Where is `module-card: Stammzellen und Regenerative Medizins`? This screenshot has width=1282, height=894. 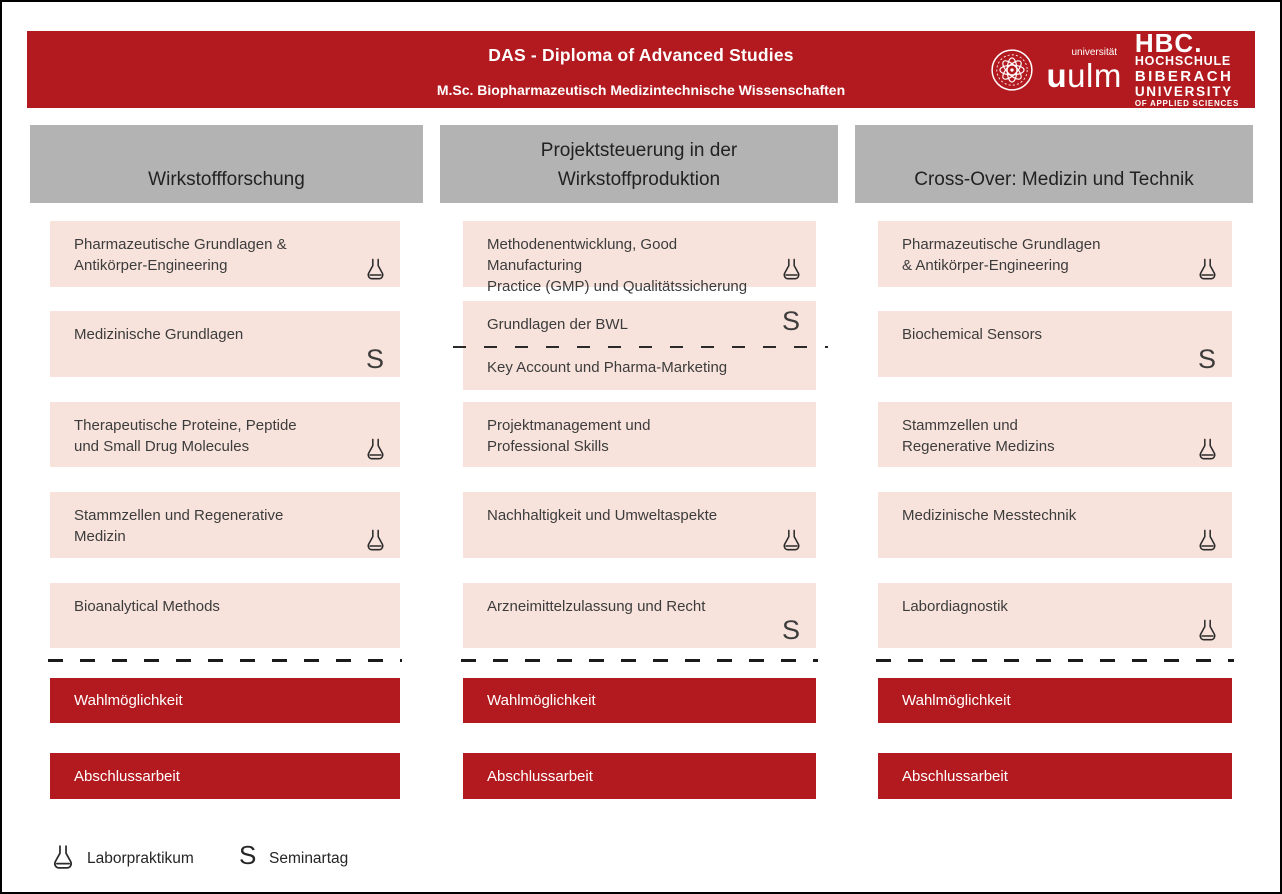
module-card: Stammzellen und Regenerative Medizins is located at coordinates (1055, 434).